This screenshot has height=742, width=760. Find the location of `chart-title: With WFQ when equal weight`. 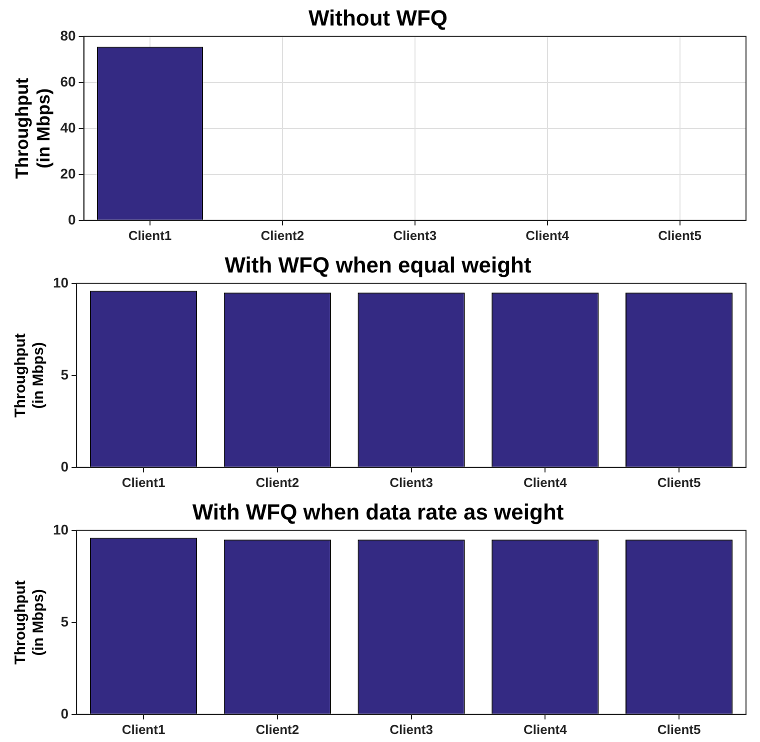

chart-title: With WFQ when equal weight is located at coordinates (378, 265).